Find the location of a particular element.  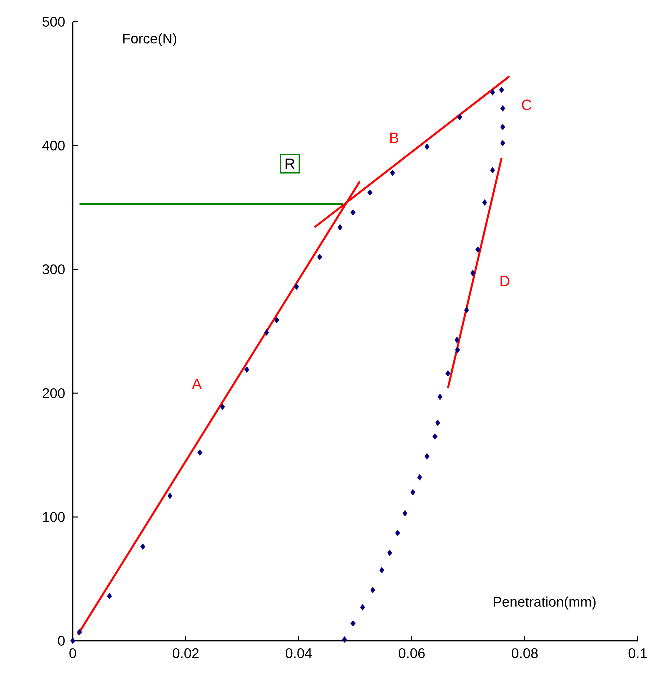

y-axis-title: Force(N) is located at coordinates (149, 39).